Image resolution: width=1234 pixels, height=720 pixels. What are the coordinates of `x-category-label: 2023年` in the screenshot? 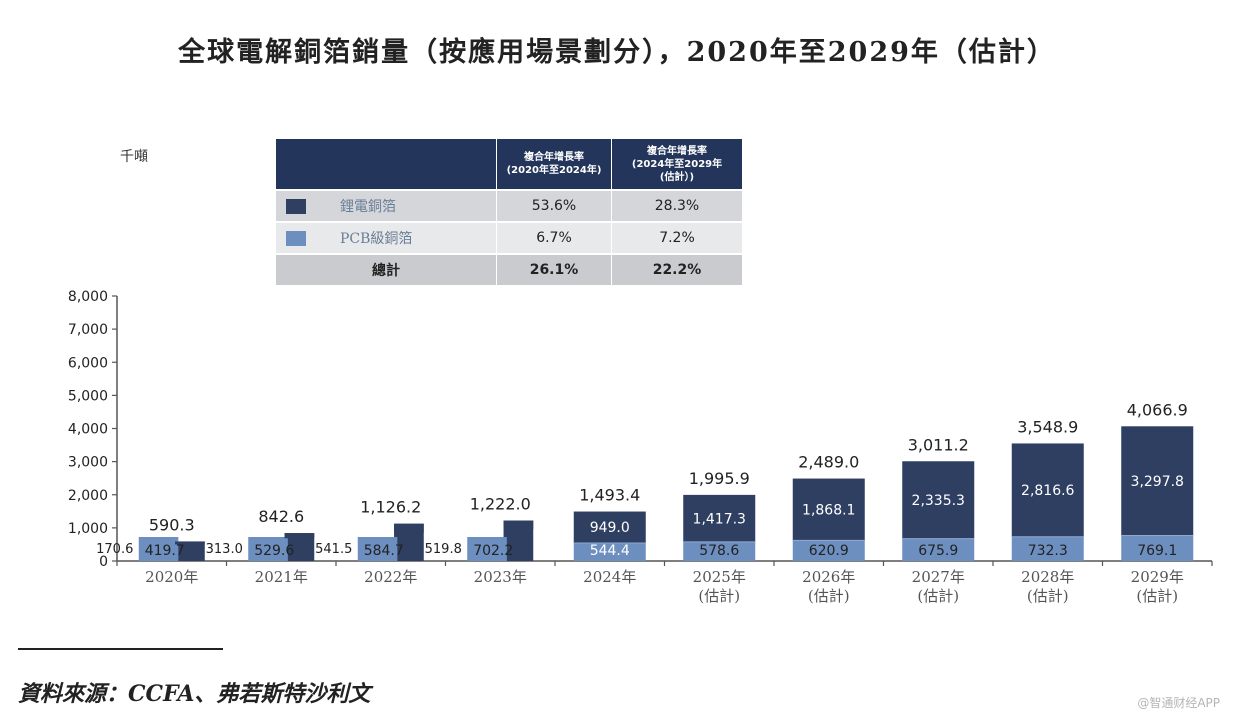 It's located at (500, 577).